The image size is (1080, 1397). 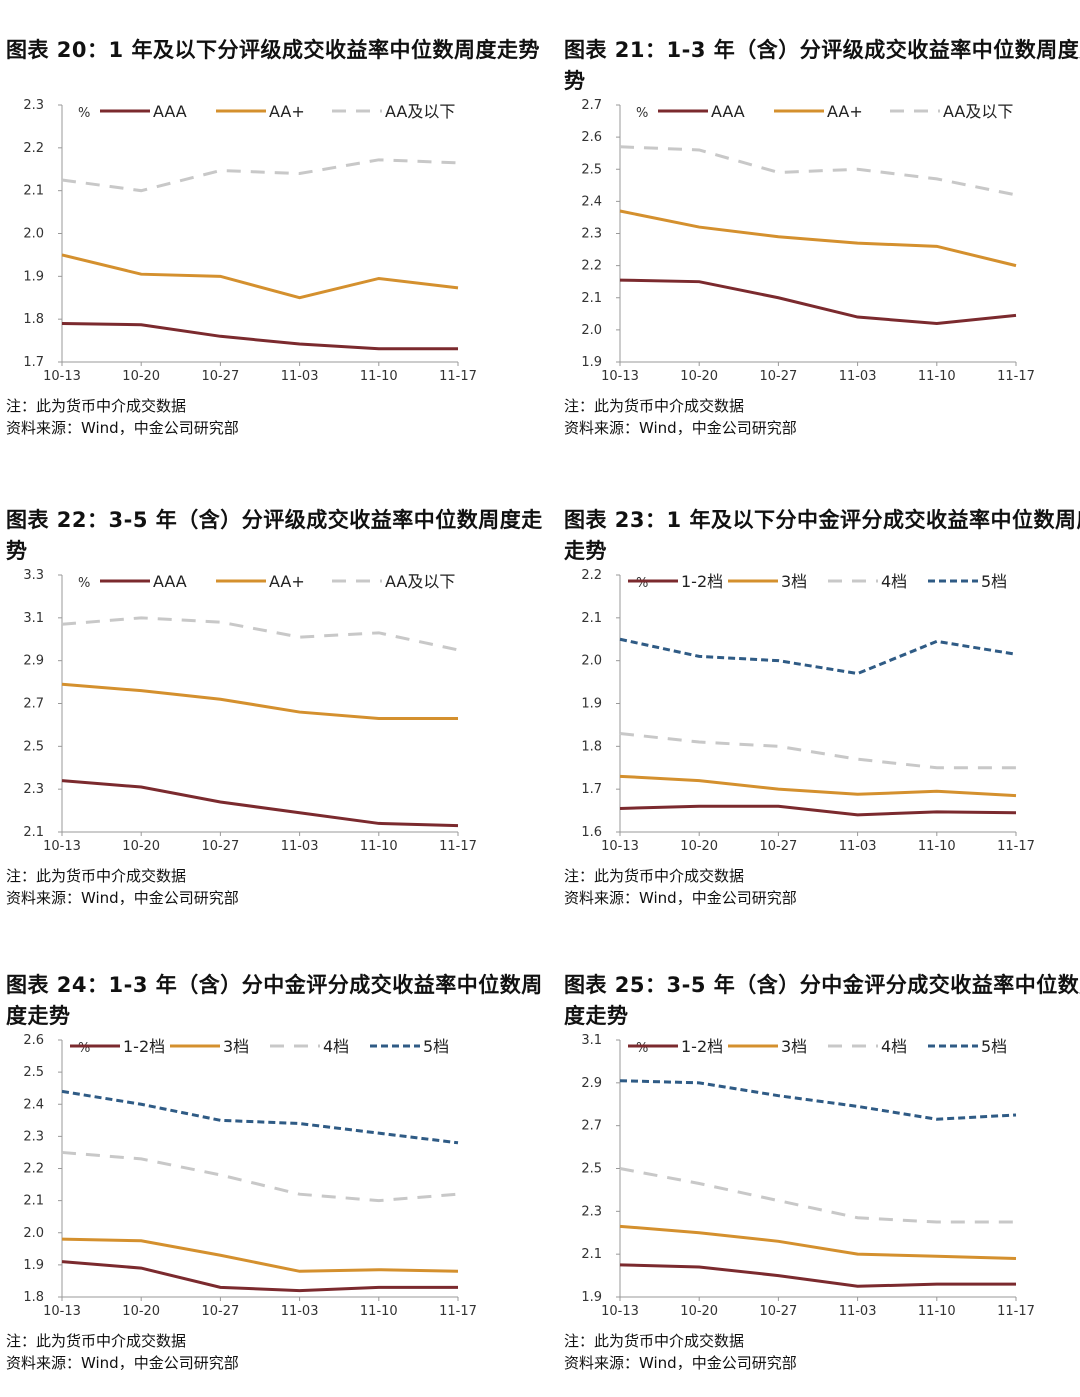 I want to click on y-tick-label: 1.7, so click(x=591, y=789).